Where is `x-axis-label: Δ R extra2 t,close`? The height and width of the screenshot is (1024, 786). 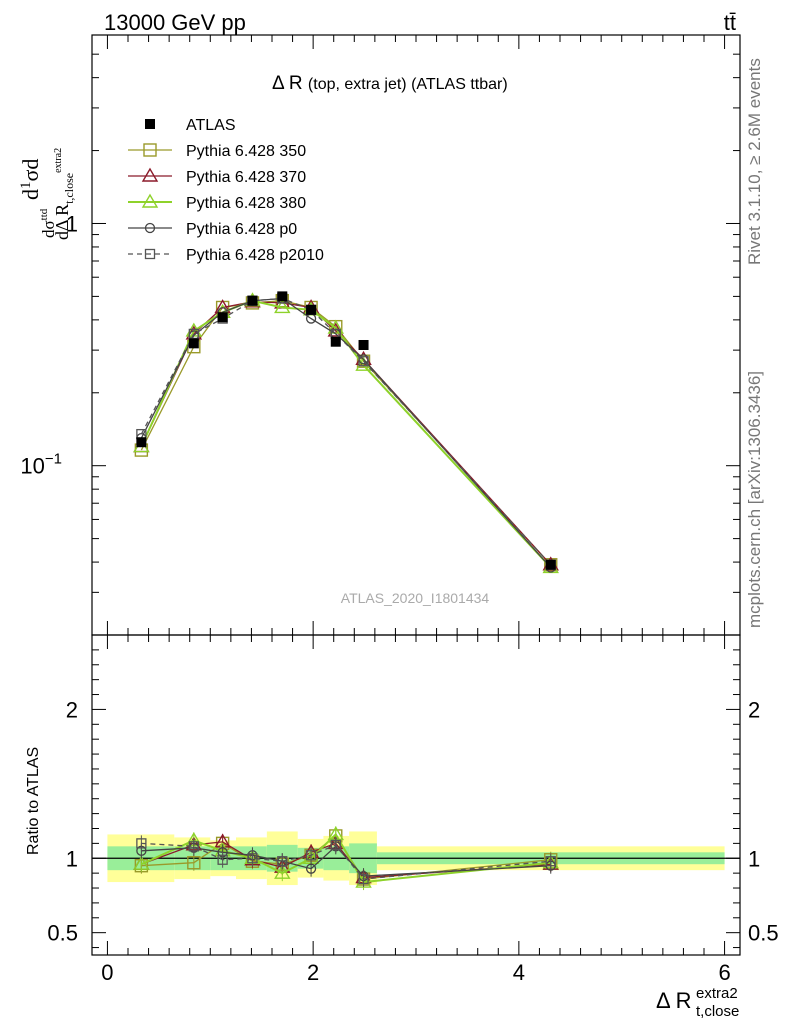
x-axis-label: Δ R extra2 t,close is located at coordinates (697, 1002).